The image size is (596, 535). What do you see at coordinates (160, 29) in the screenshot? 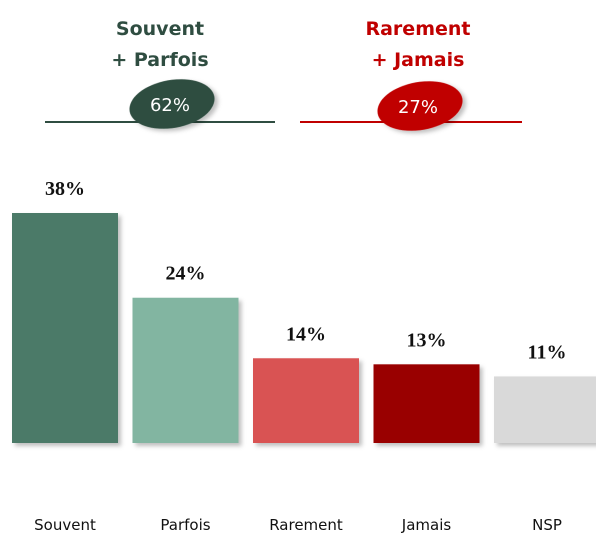
I see `group-title: Souvent` at bounding box center [160, 29].